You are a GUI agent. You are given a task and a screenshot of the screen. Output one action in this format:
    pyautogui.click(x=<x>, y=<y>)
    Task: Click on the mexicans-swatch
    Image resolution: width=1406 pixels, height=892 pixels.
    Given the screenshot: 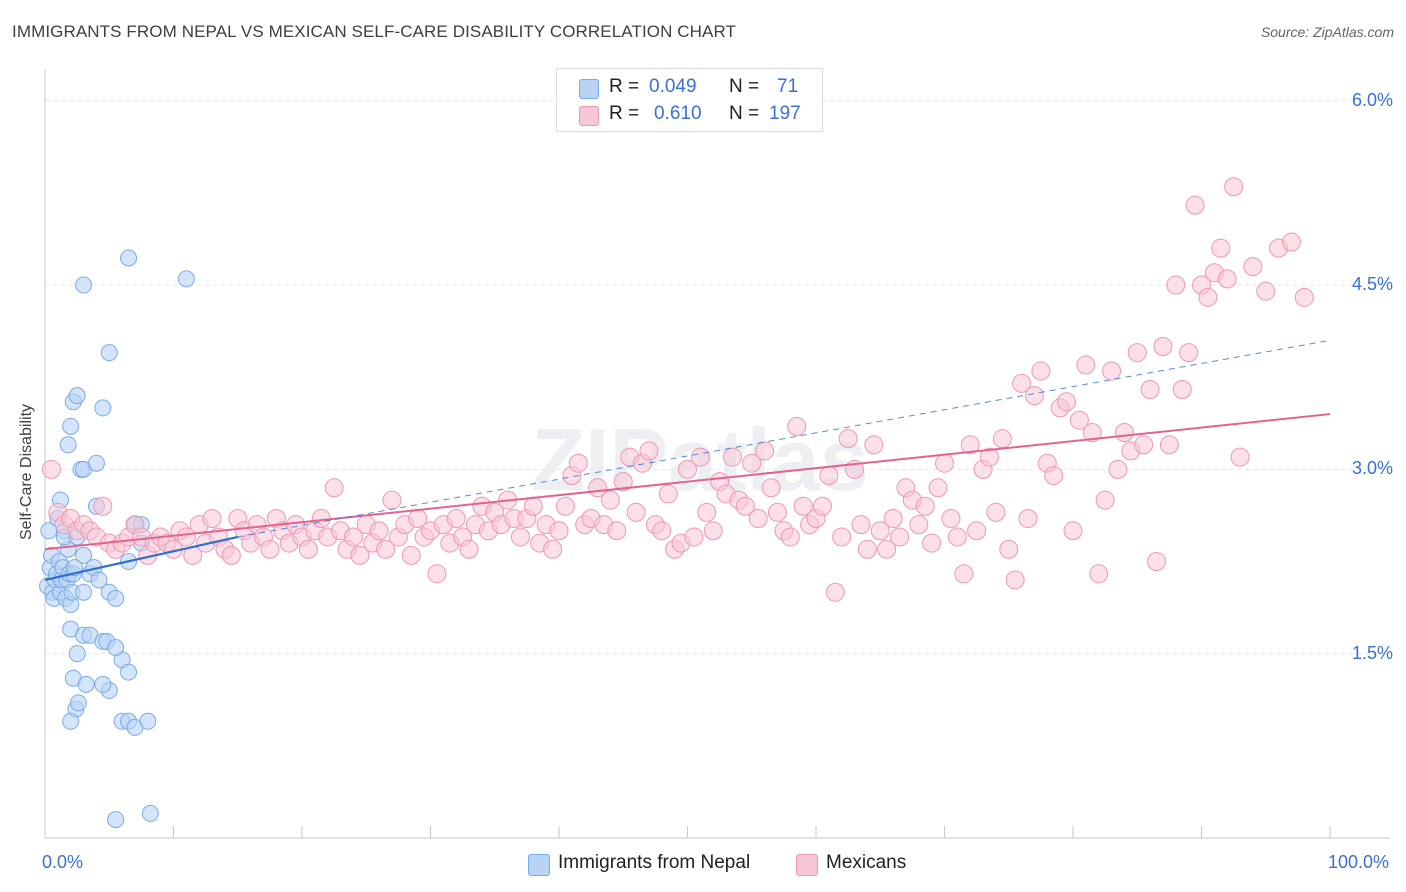 What is the action you would take?
    pyautogui.click(x=807, y=865)
    